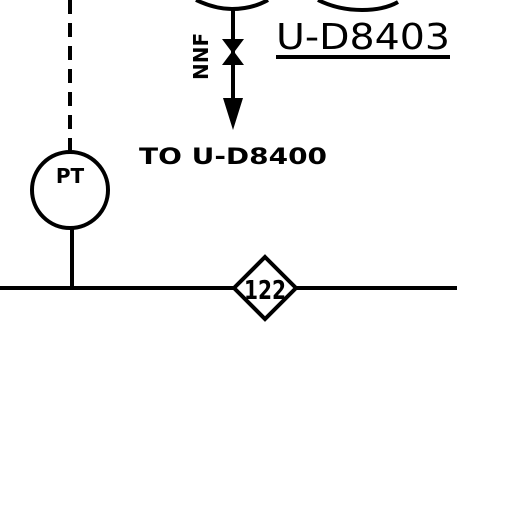  I want to click on line-marker-diamond, so click(265, 288).